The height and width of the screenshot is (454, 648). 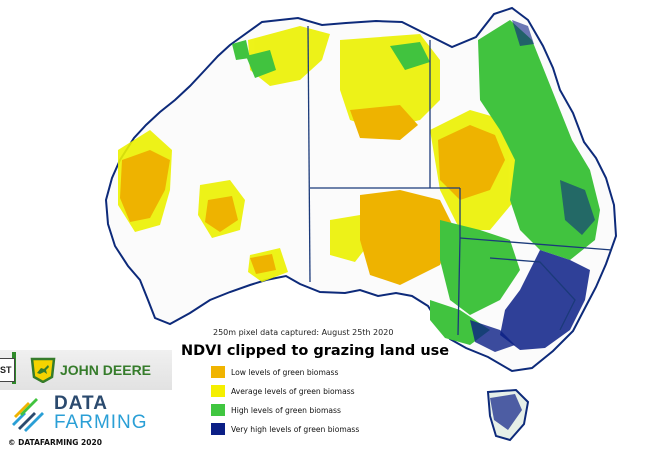 I want to click on legend-item-low: Low levels of green biomass, so click(x=285, y=372).